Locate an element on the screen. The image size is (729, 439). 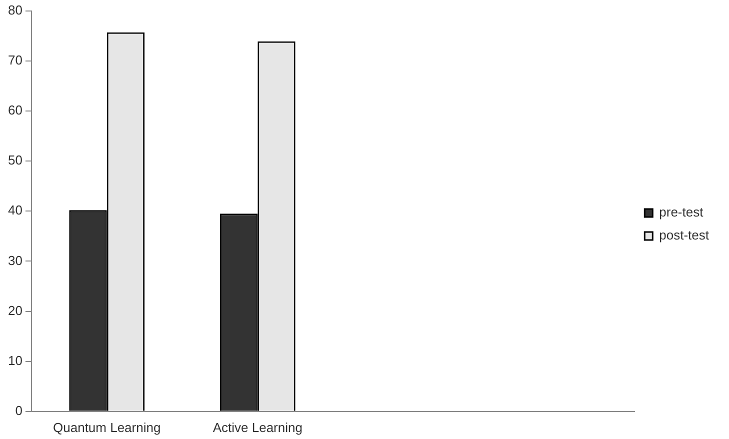
y-tick-label: 80 is located at coordinates (15, 10).